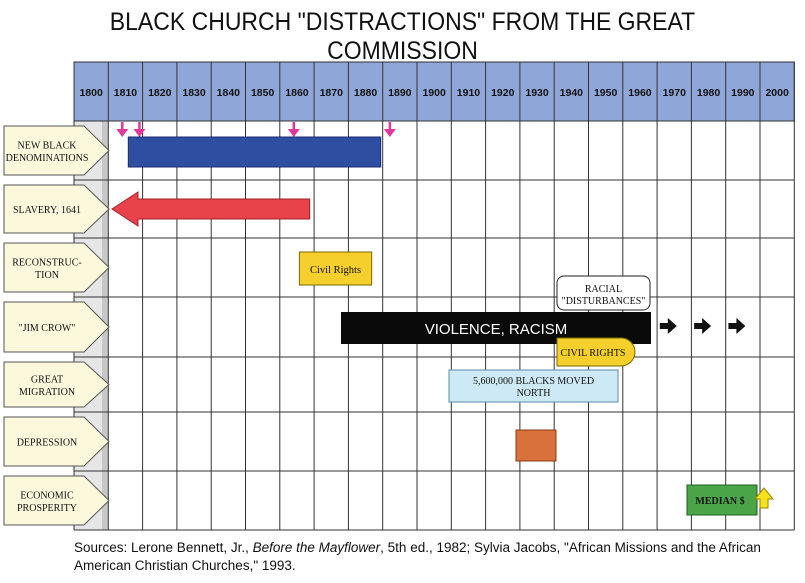 The height and width of the screenshot is (583, 805). What do you see at coordinates (777, 93) in the screenshot?
I see `decade-label: 2000` at bounding box center [777, 93].